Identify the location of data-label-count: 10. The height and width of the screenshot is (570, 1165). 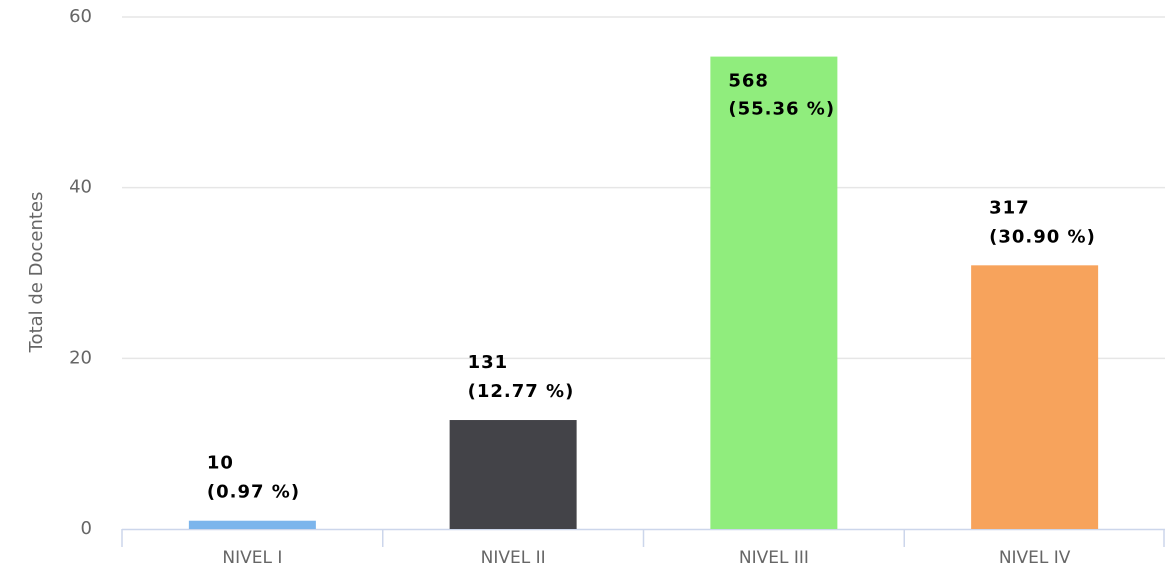
(220, 463).